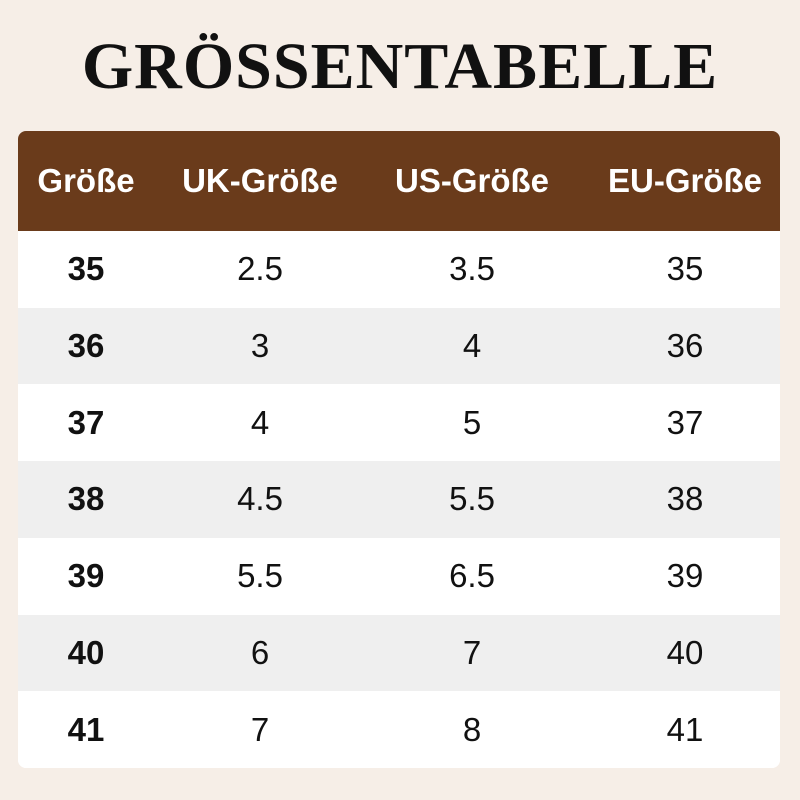  I want to click on table-cell: 5, so click(472, 422).